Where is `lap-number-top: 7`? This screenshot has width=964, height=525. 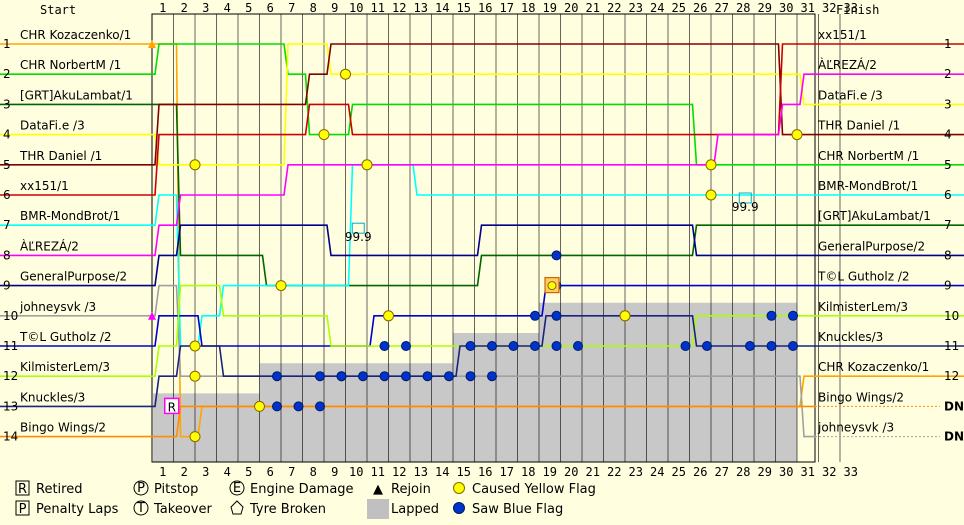 lap-number-top: 7 is located at coordinates (291, 8).